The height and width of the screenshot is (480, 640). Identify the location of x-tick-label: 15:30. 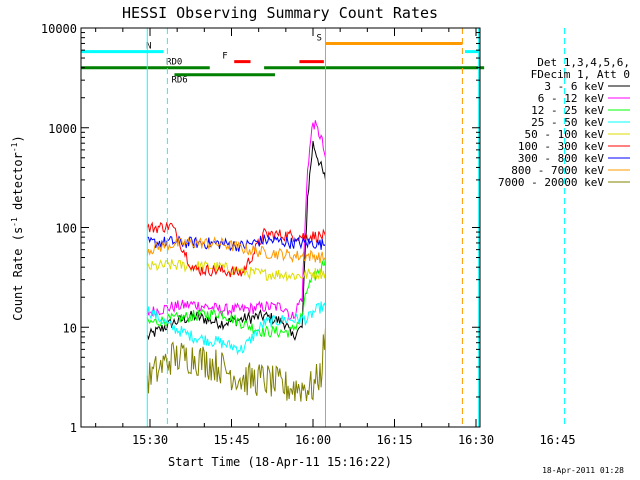
(150, 440).